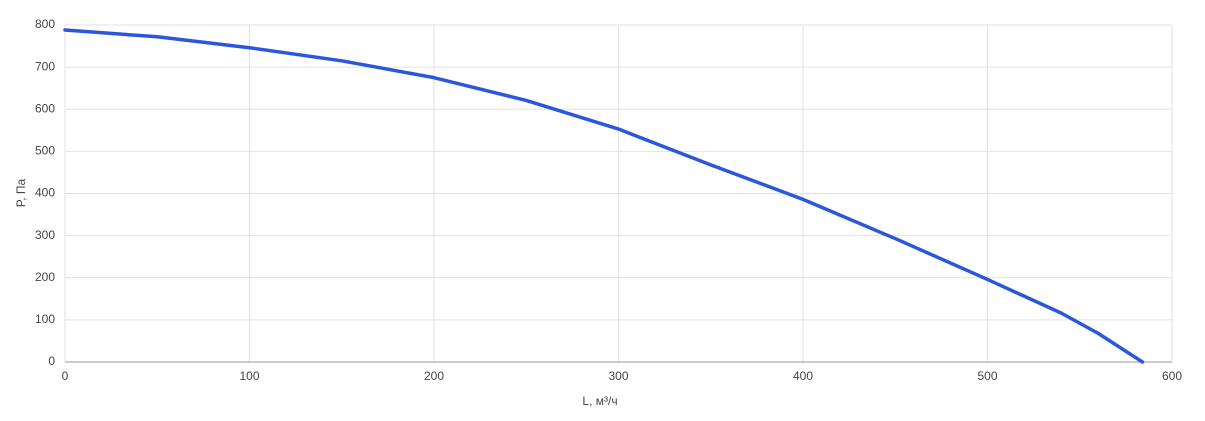  What do you see at coordinates (45, 66) in the screenshot?
I see `y-tick-label: 700` at bounding box center [45, 66].